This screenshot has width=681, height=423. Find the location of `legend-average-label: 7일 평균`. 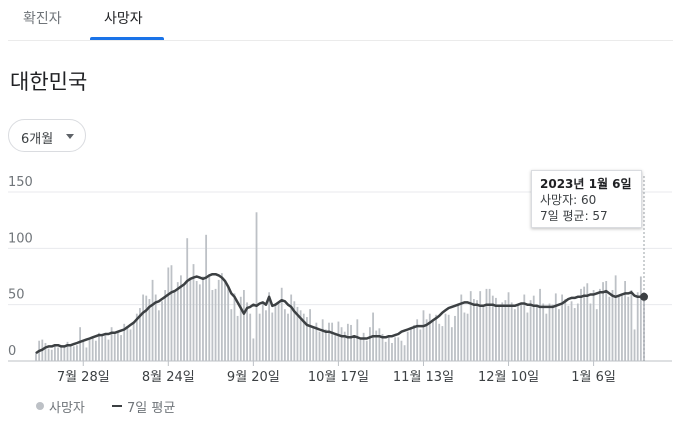

legend-average-label: 7일 평균 is located at coordinates (151, 408).